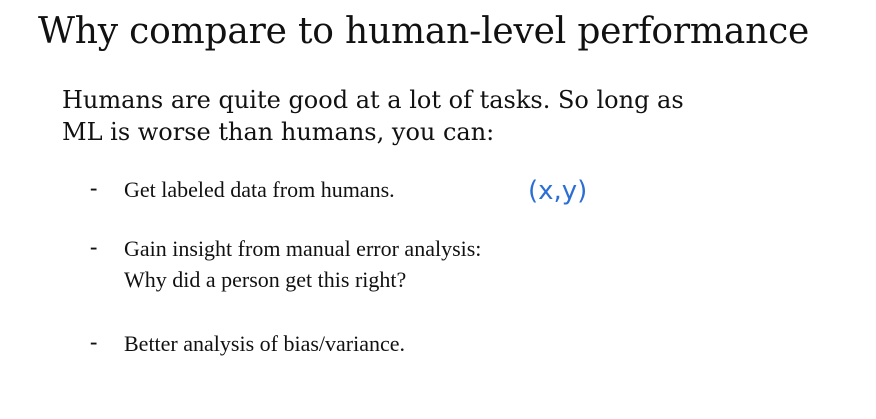 This screenshot has width=876, height=419. I want to click on handwritten-annotation: (x,y), so click(559, 189).